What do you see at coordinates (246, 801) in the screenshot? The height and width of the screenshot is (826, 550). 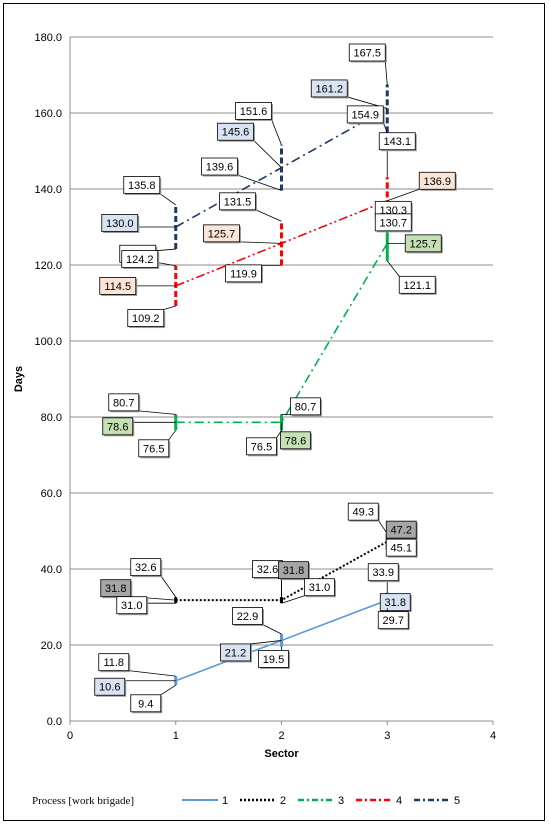 I see `legend: Process [work brigade] 1 2 3 4 5` at bounding box center [246, 801].